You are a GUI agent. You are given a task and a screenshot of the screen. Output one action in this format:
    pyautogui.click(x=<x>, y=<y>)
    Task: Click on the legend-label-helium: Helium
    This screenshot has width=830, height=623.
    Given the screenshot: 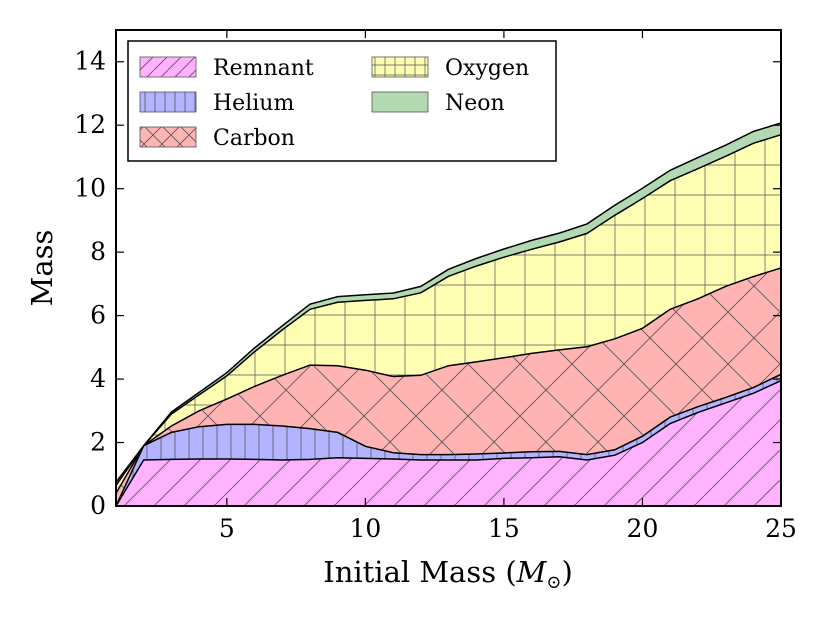 What is the action you would take?
    pyautogui.click(x=253, y=103)
    